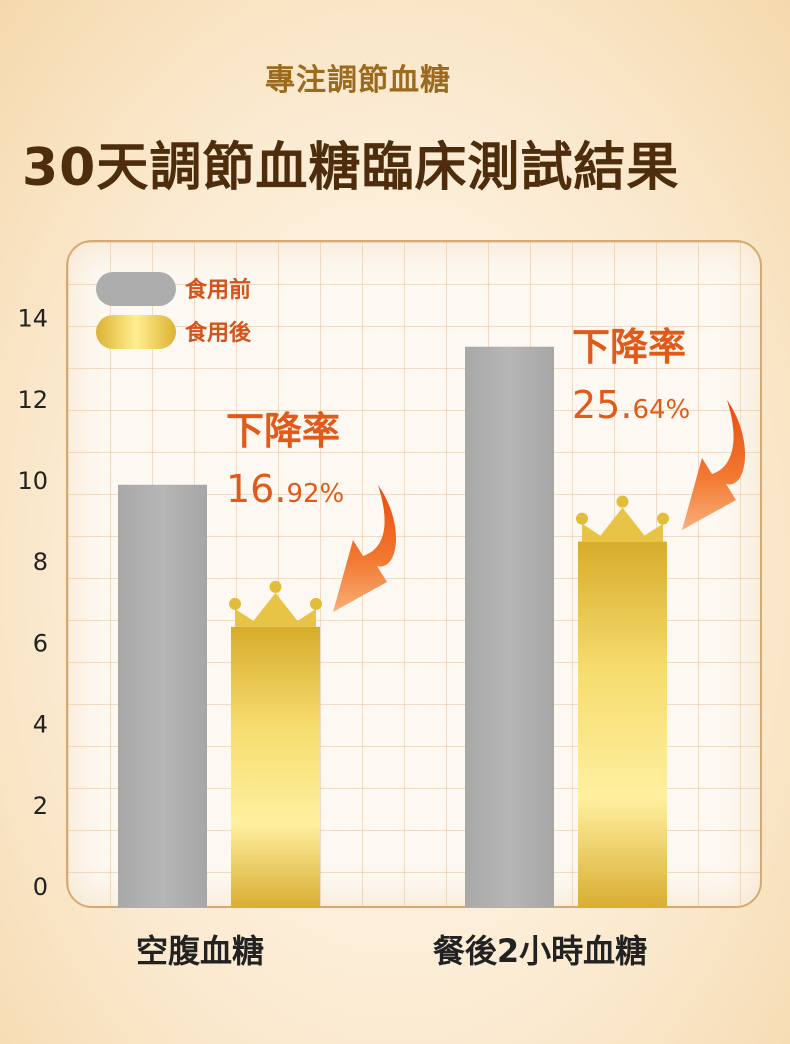  Describe the element at coordinates (358, 80) in the screenshot. I see `chart-subtitle: 專注調節血糖` at that location.